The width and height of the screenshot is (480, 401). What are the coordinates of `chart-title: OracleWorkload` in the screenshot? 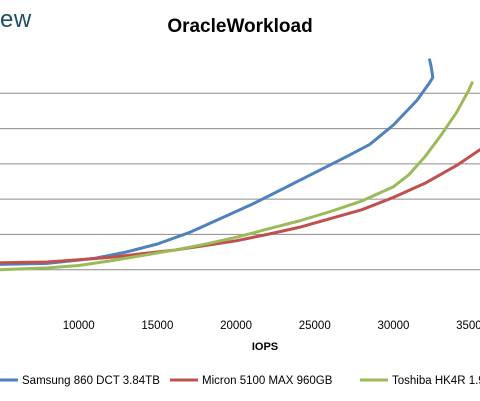 It's located at (239, 26).